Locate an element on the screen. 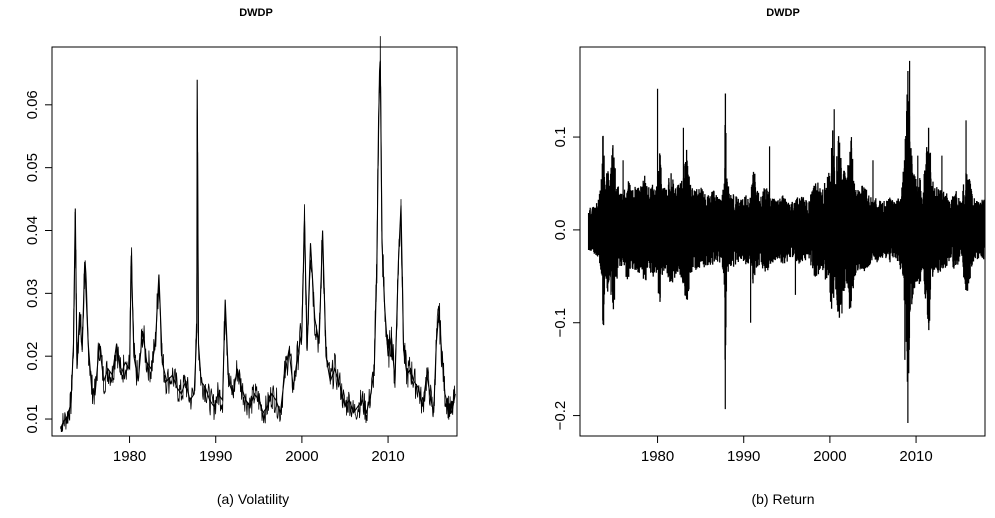 This screenshot has width=995, height=518. return-y-tick-label: 0.1 is located at coordinates (560, 137).